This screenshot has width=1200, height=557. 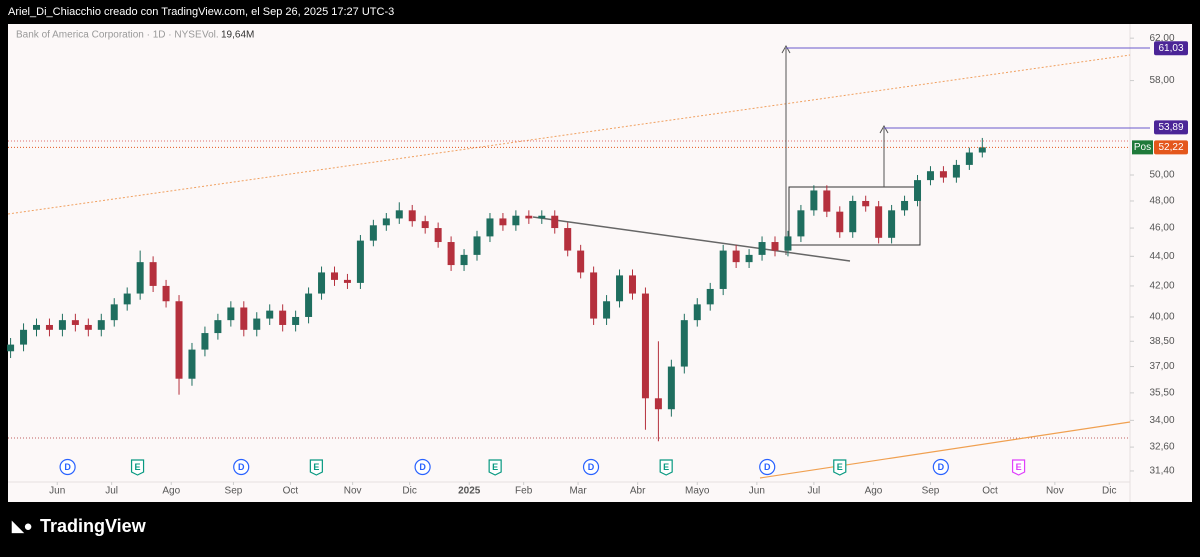 I want to click on x-tick-label: 2025, so click(x=469, y=491).